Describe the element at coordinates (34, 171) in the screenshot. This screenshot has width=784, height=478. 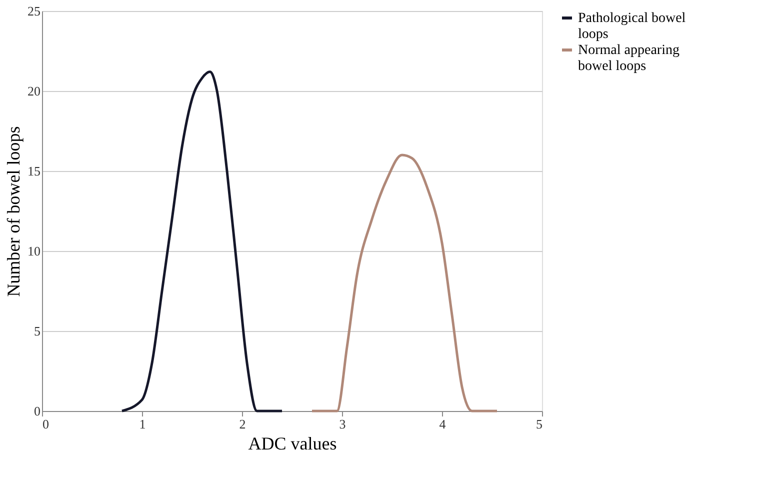
I see `y-tick-label: 15` at that location.